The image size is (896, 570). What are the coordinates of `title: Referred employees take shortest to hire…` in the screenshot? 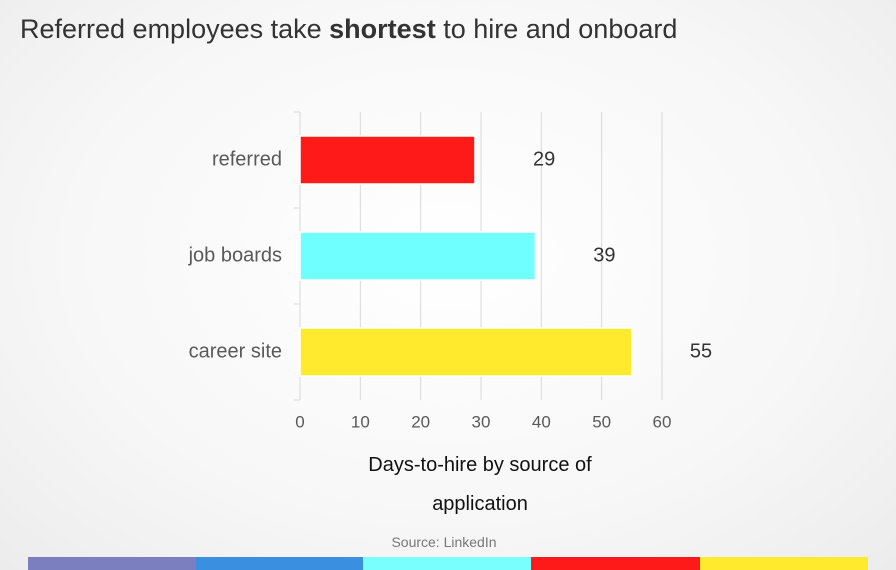 It's located at (348, 29).